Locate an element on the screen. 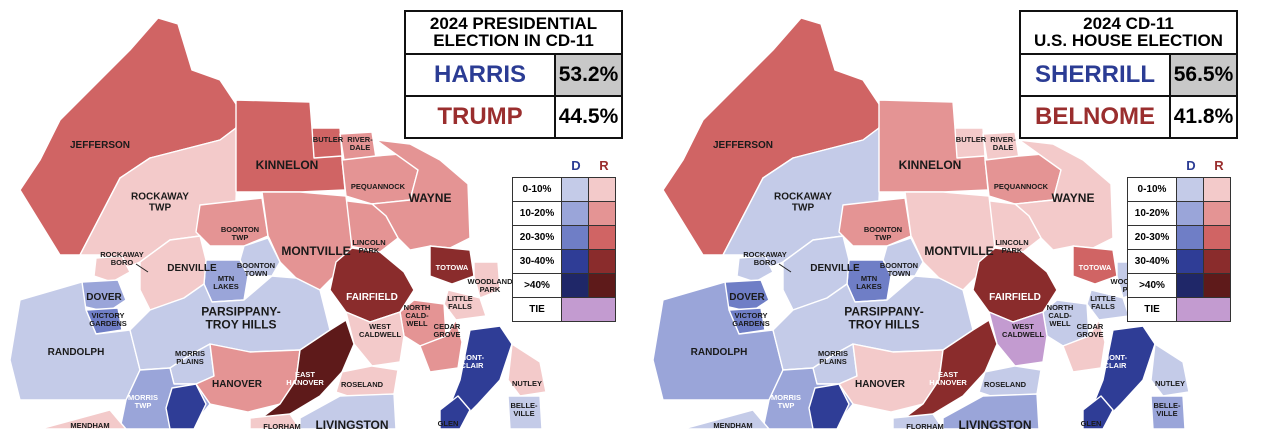 Image resolution: width=1287 pixels, height=429 pixels. label-parsippany-2: TROY HILLS is located at coordinates (883, 325).